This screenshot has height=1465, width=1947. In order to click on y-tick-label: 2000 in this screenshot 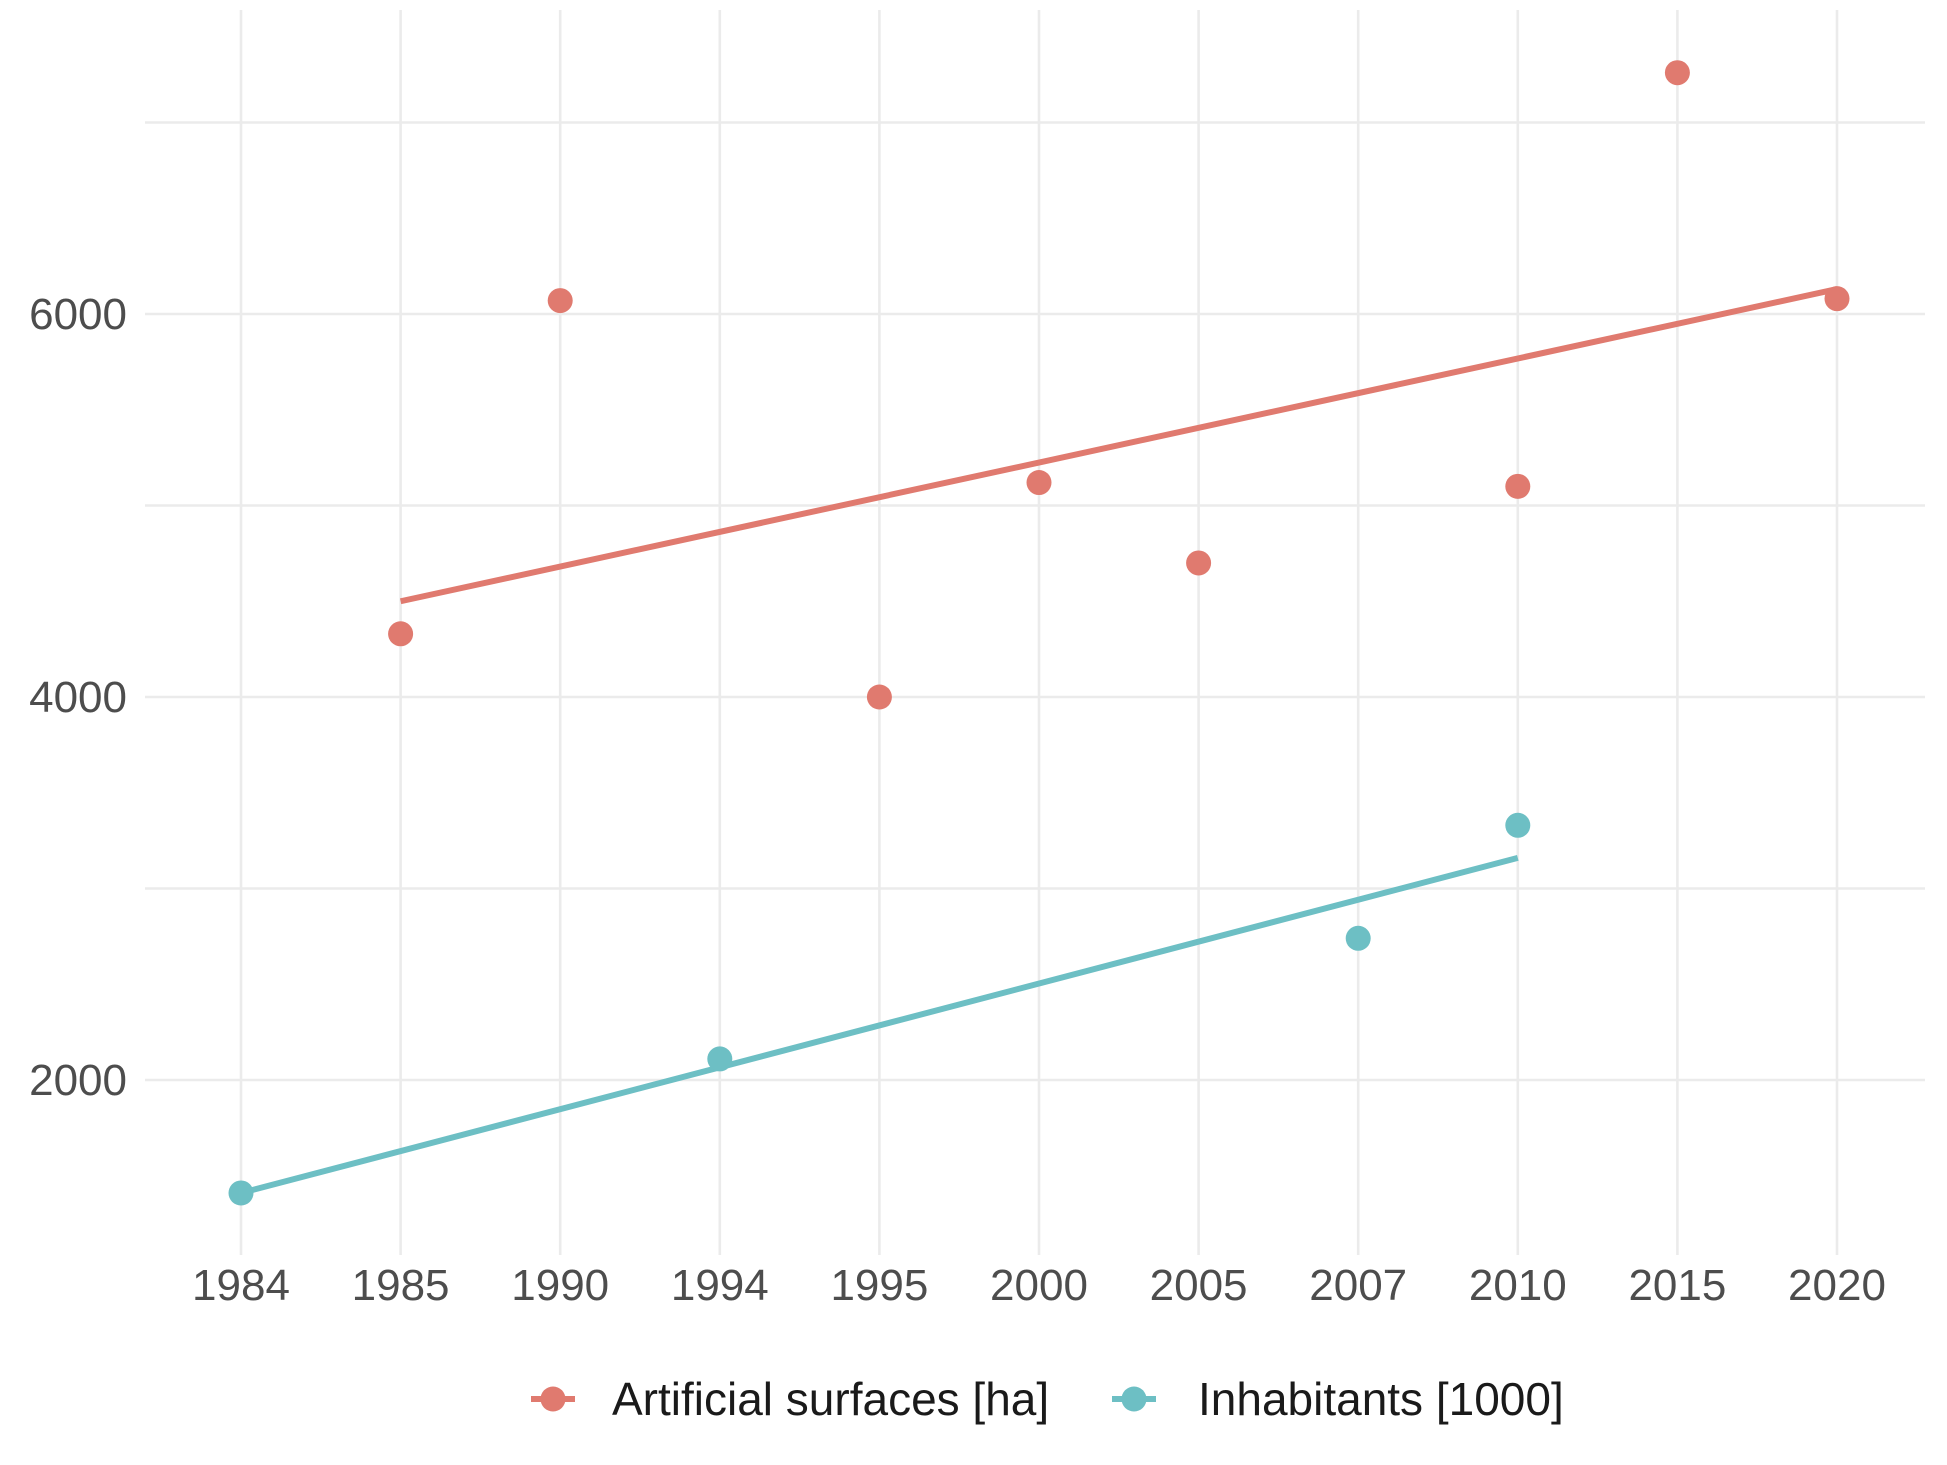, I will do `click(78, 1080)`.